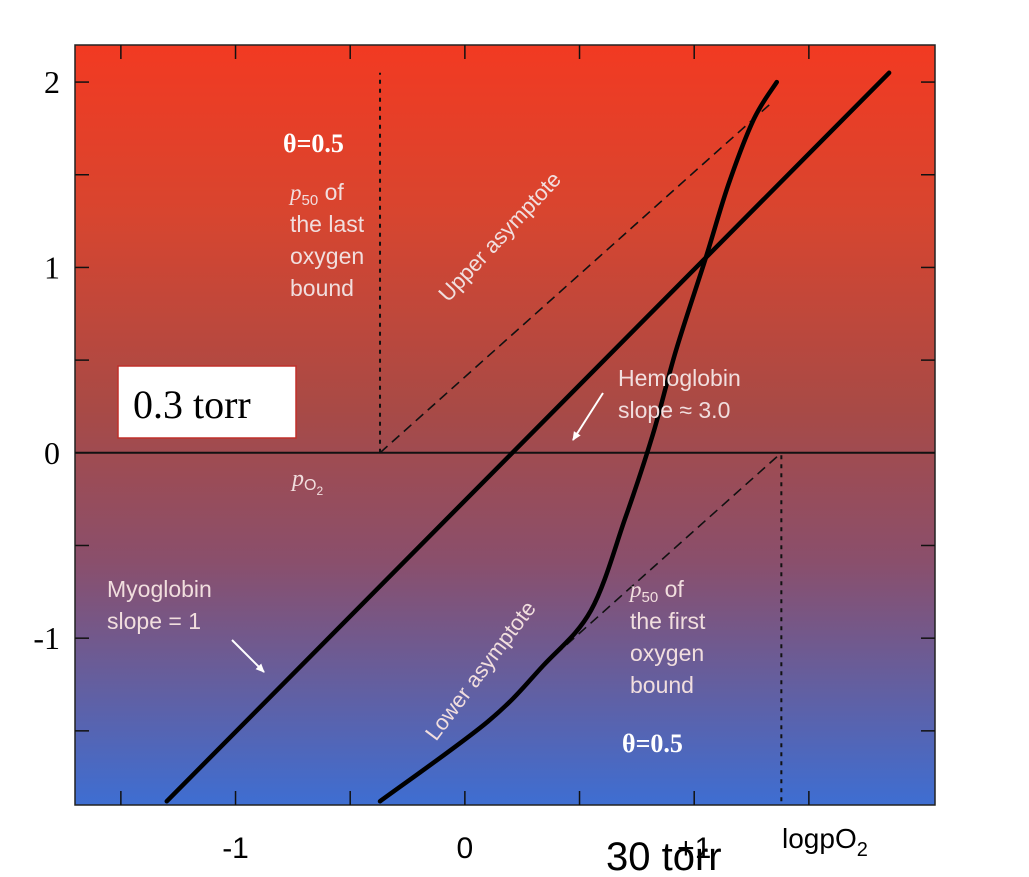 Image resolution: width=1029 pixels, height=877 pixels. I want to click on x-tick-label: -1, so click(235, 848).